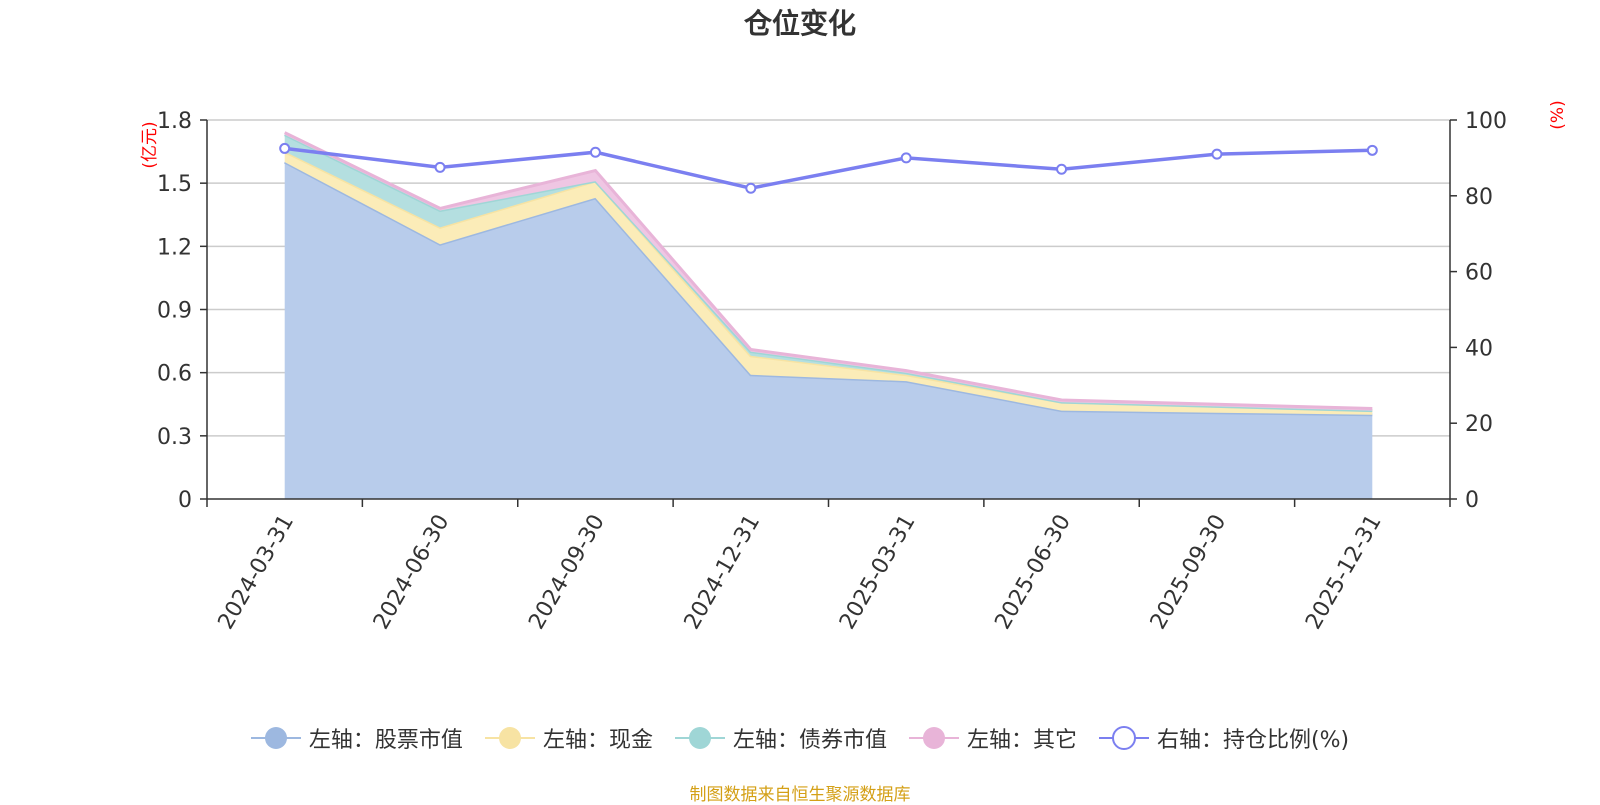 The height and width of the screenshot is (805, 1600). Describe the element at coordinates (174, 311) in the screenshot. I see `left-axis-tick-label: 0.9` at that location.